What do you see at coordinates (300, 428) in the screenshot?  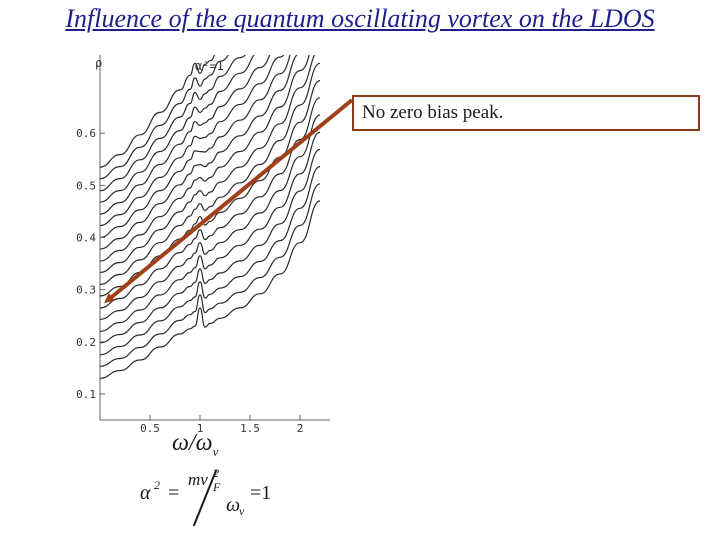 I see `x-tick-label: 2` at bounding box center [300, 428].